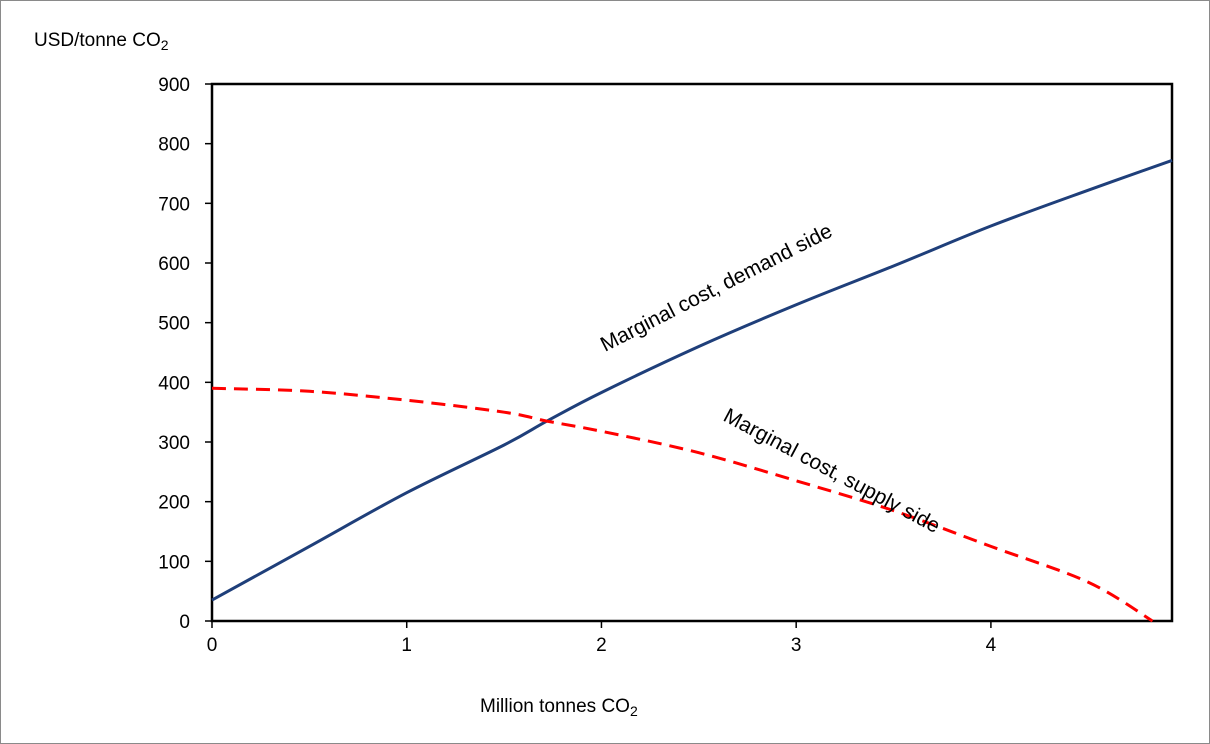  What do you see at coordinates (716, 287) in the screenshot?
I see `annotation-demand-side: Marginal cost, demand side` at bounding box center [716, 287].